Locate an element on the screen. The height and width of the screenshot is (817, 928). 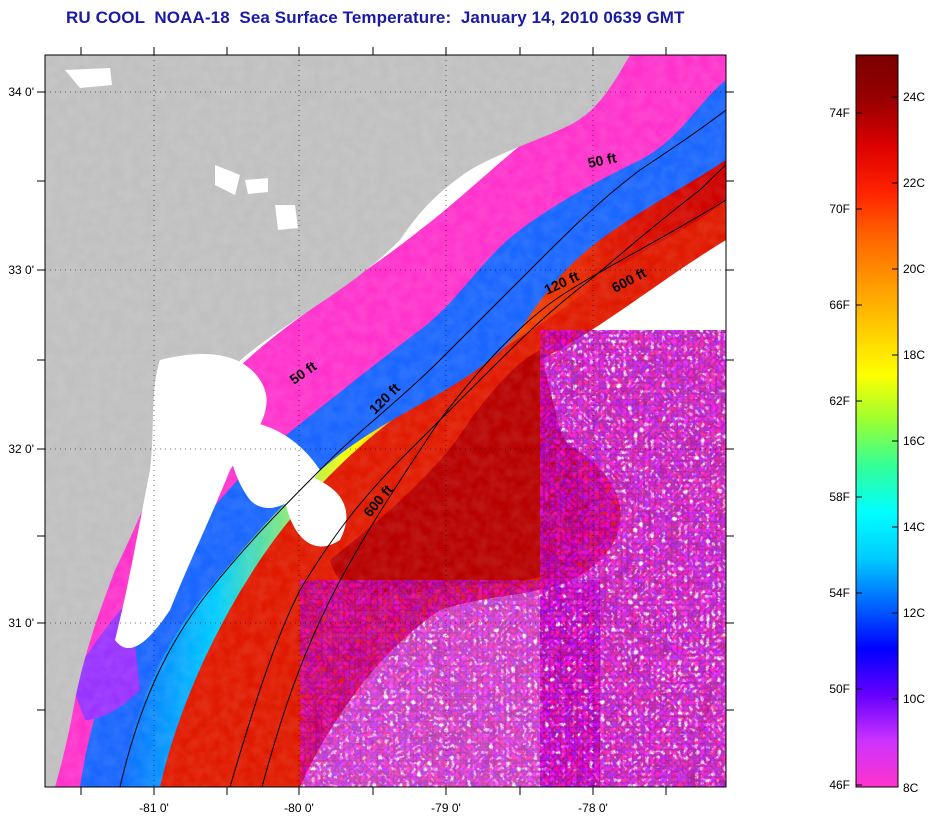
colorbar-c-label: 12C is located at coordinates (914, 613).